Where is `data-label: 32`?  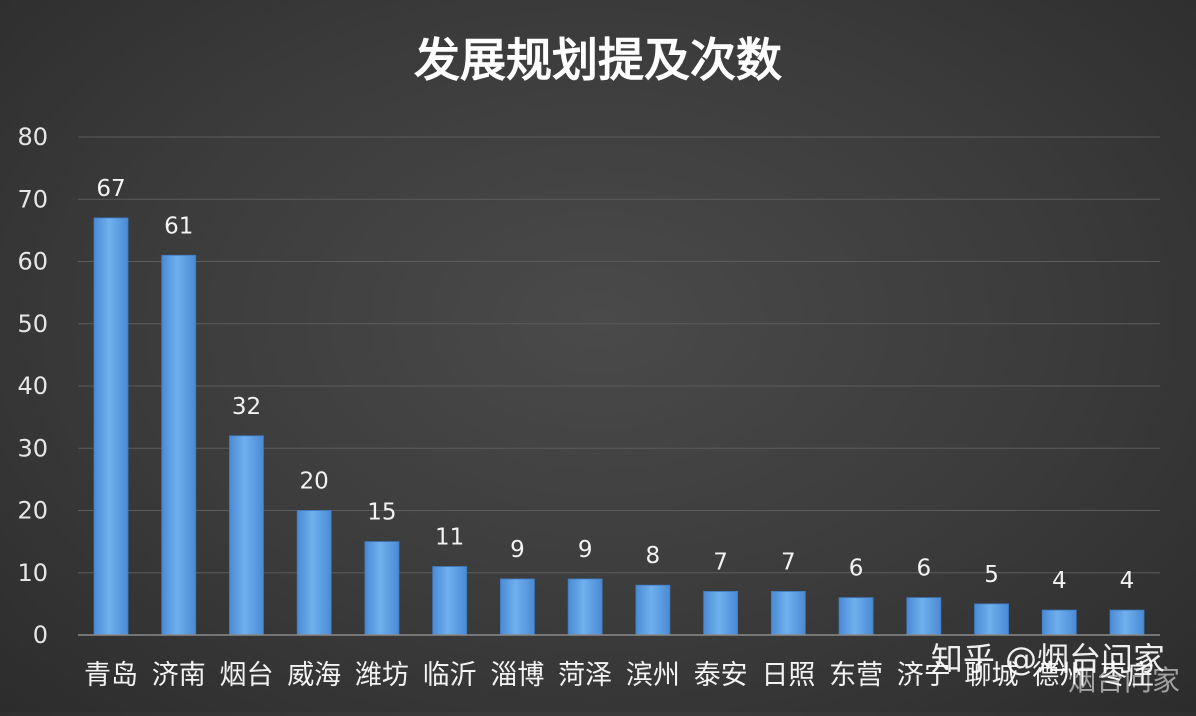 data-label: 32 is located at coordinates (246, 407).